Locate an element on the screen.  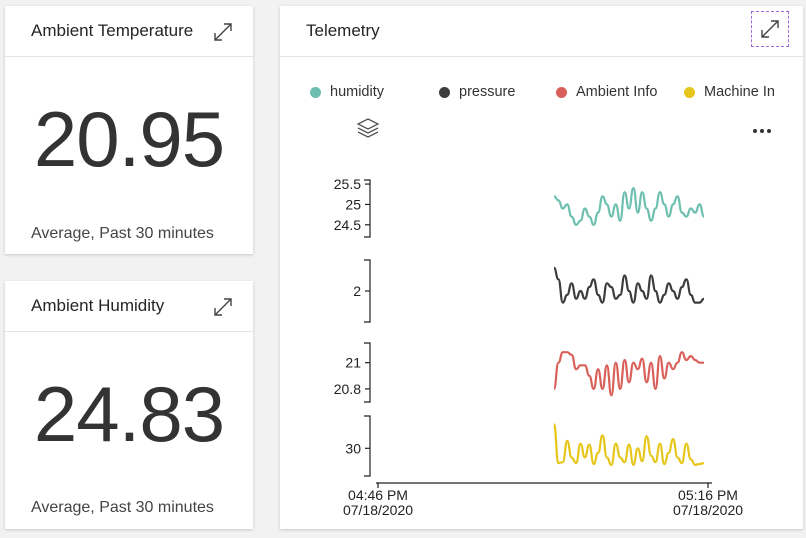
tile-title: Telemetry is located at coordinates (343, 30).